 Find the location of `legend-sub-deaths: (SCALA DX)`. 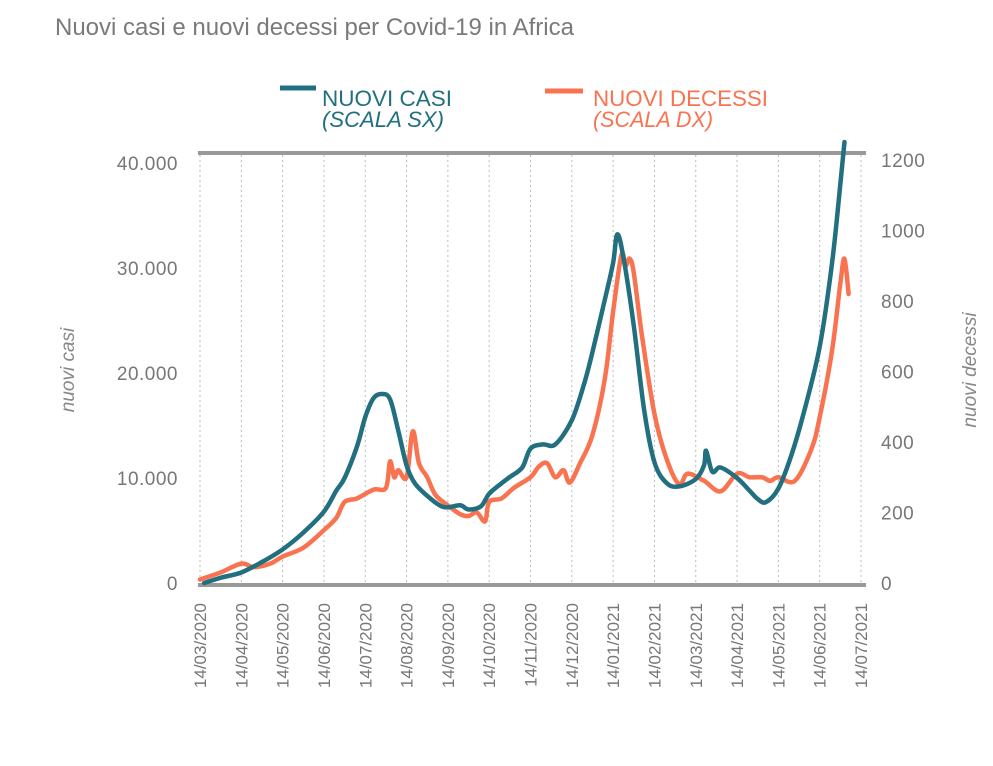

legend-sub-deaths: (SCALA DX) is located at coordinates (653, 119).